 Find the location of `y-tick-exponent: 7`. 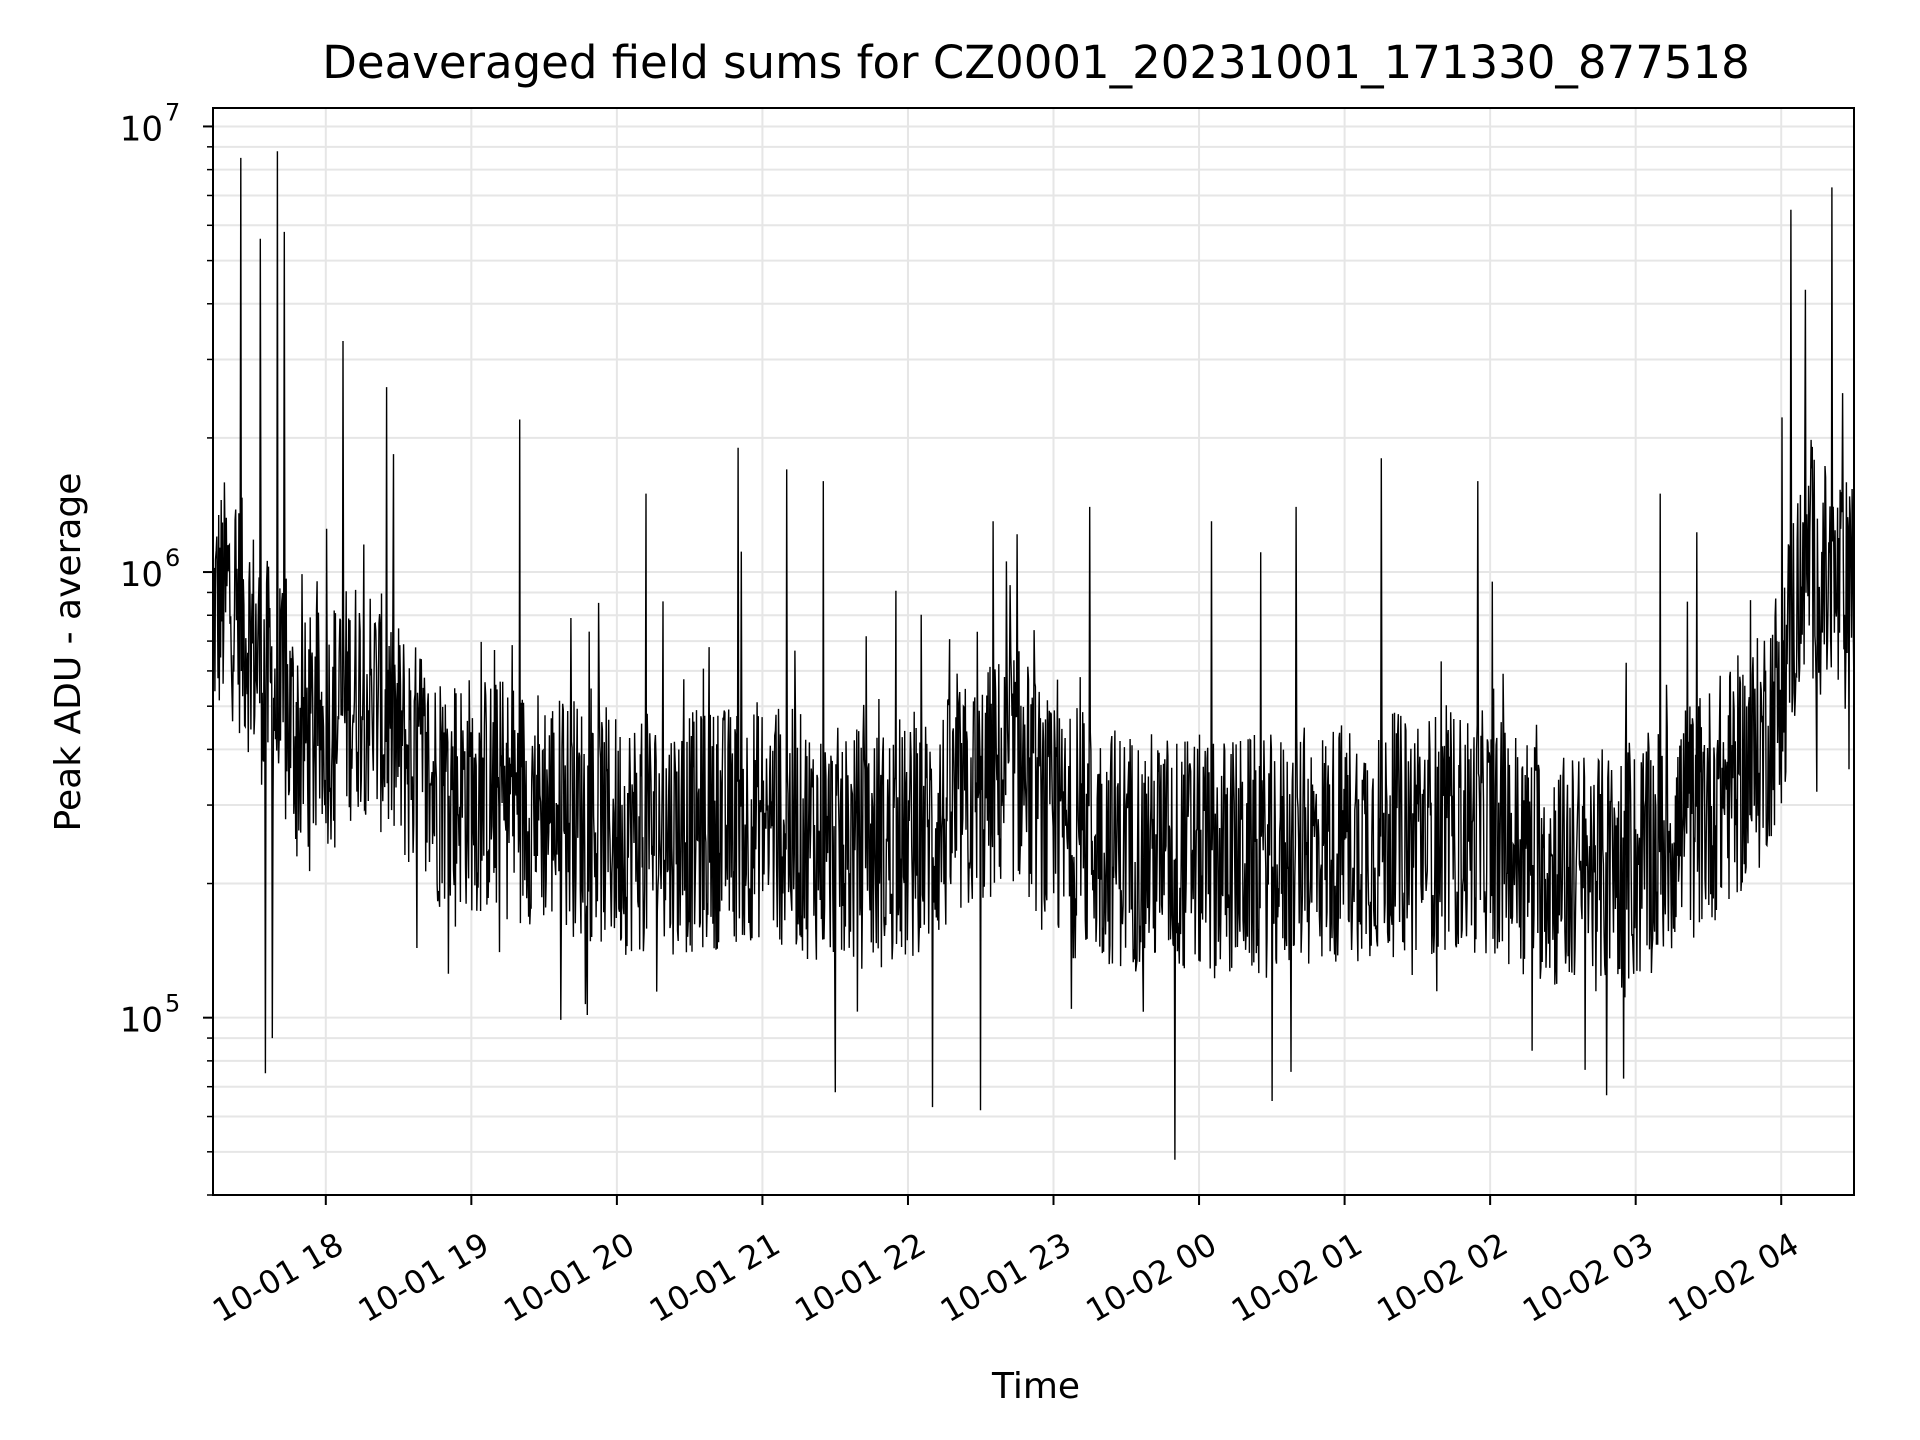

y-tick-exponent: 7 is located at coordinates (172, 112).